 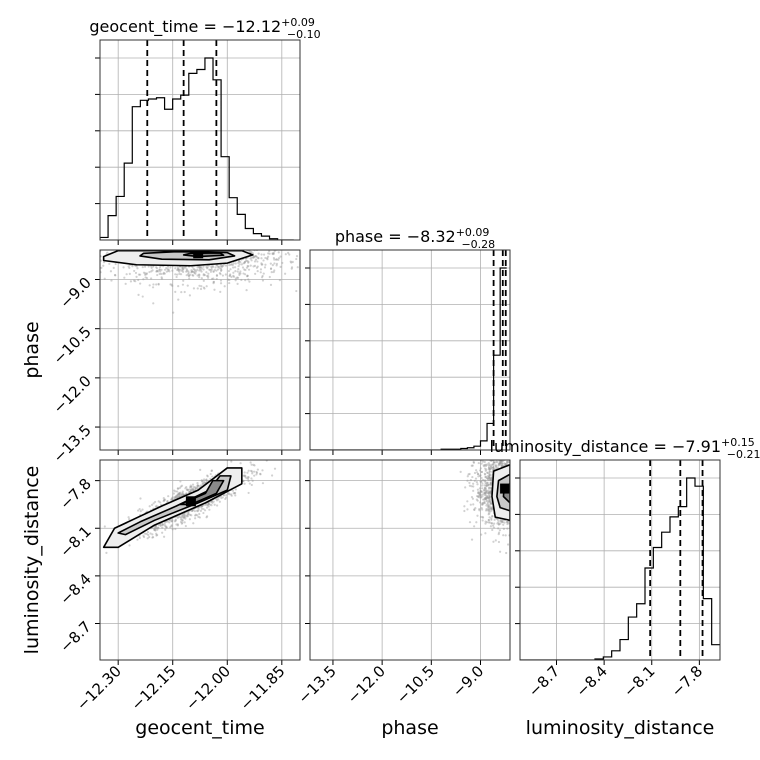 What do you see at coordinates (410, 560) in the screenshot?
I see `panel-frame` at bounding box center [410, 560].